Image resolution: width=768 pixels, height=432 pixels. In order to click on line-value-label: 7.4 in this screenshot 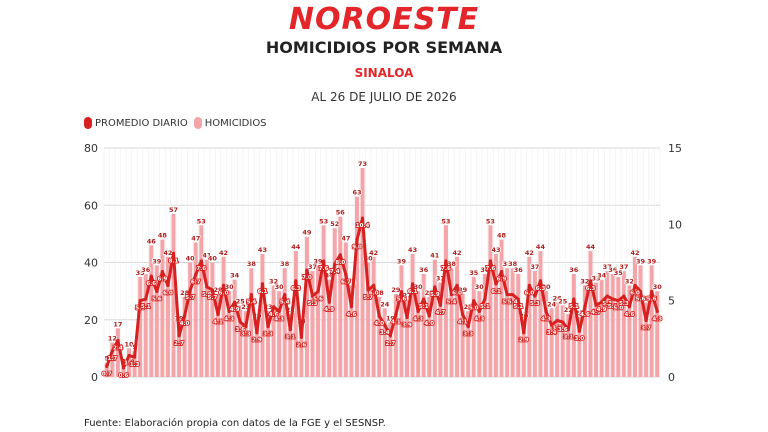, I will do `click(335, 272)`.